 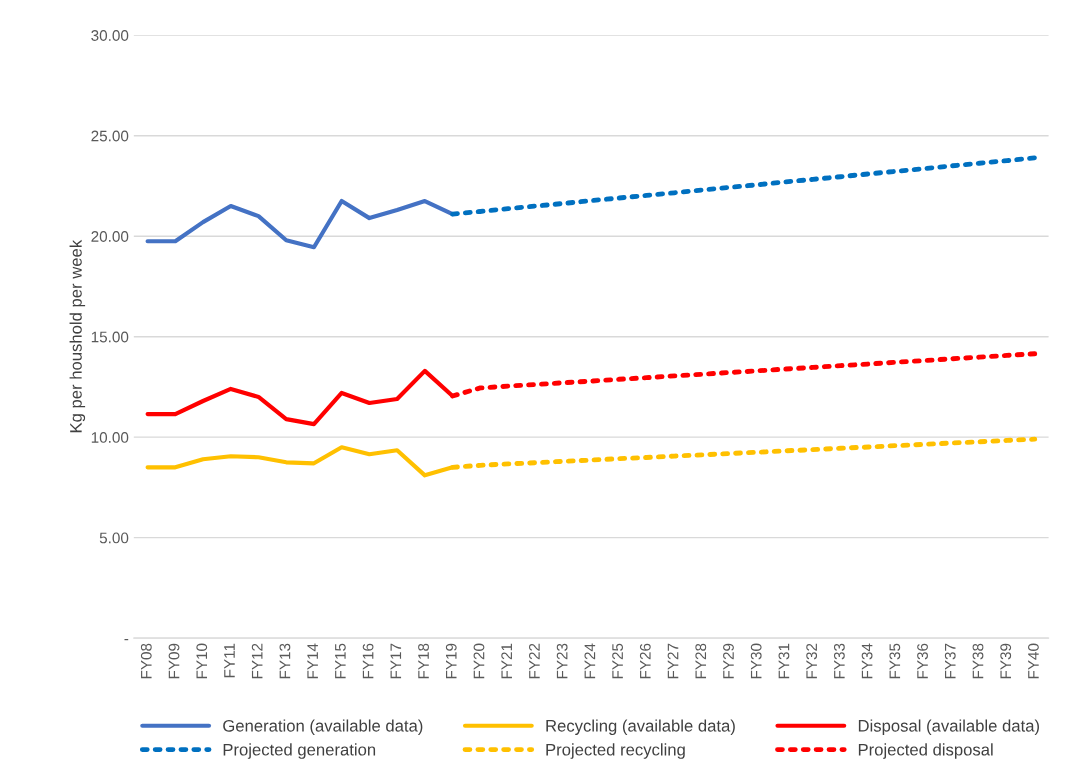 What do you see at coordinates (229, 660) in the screenshot?
I see `x-tick-label: FY11` at bounding box center [229, 660].